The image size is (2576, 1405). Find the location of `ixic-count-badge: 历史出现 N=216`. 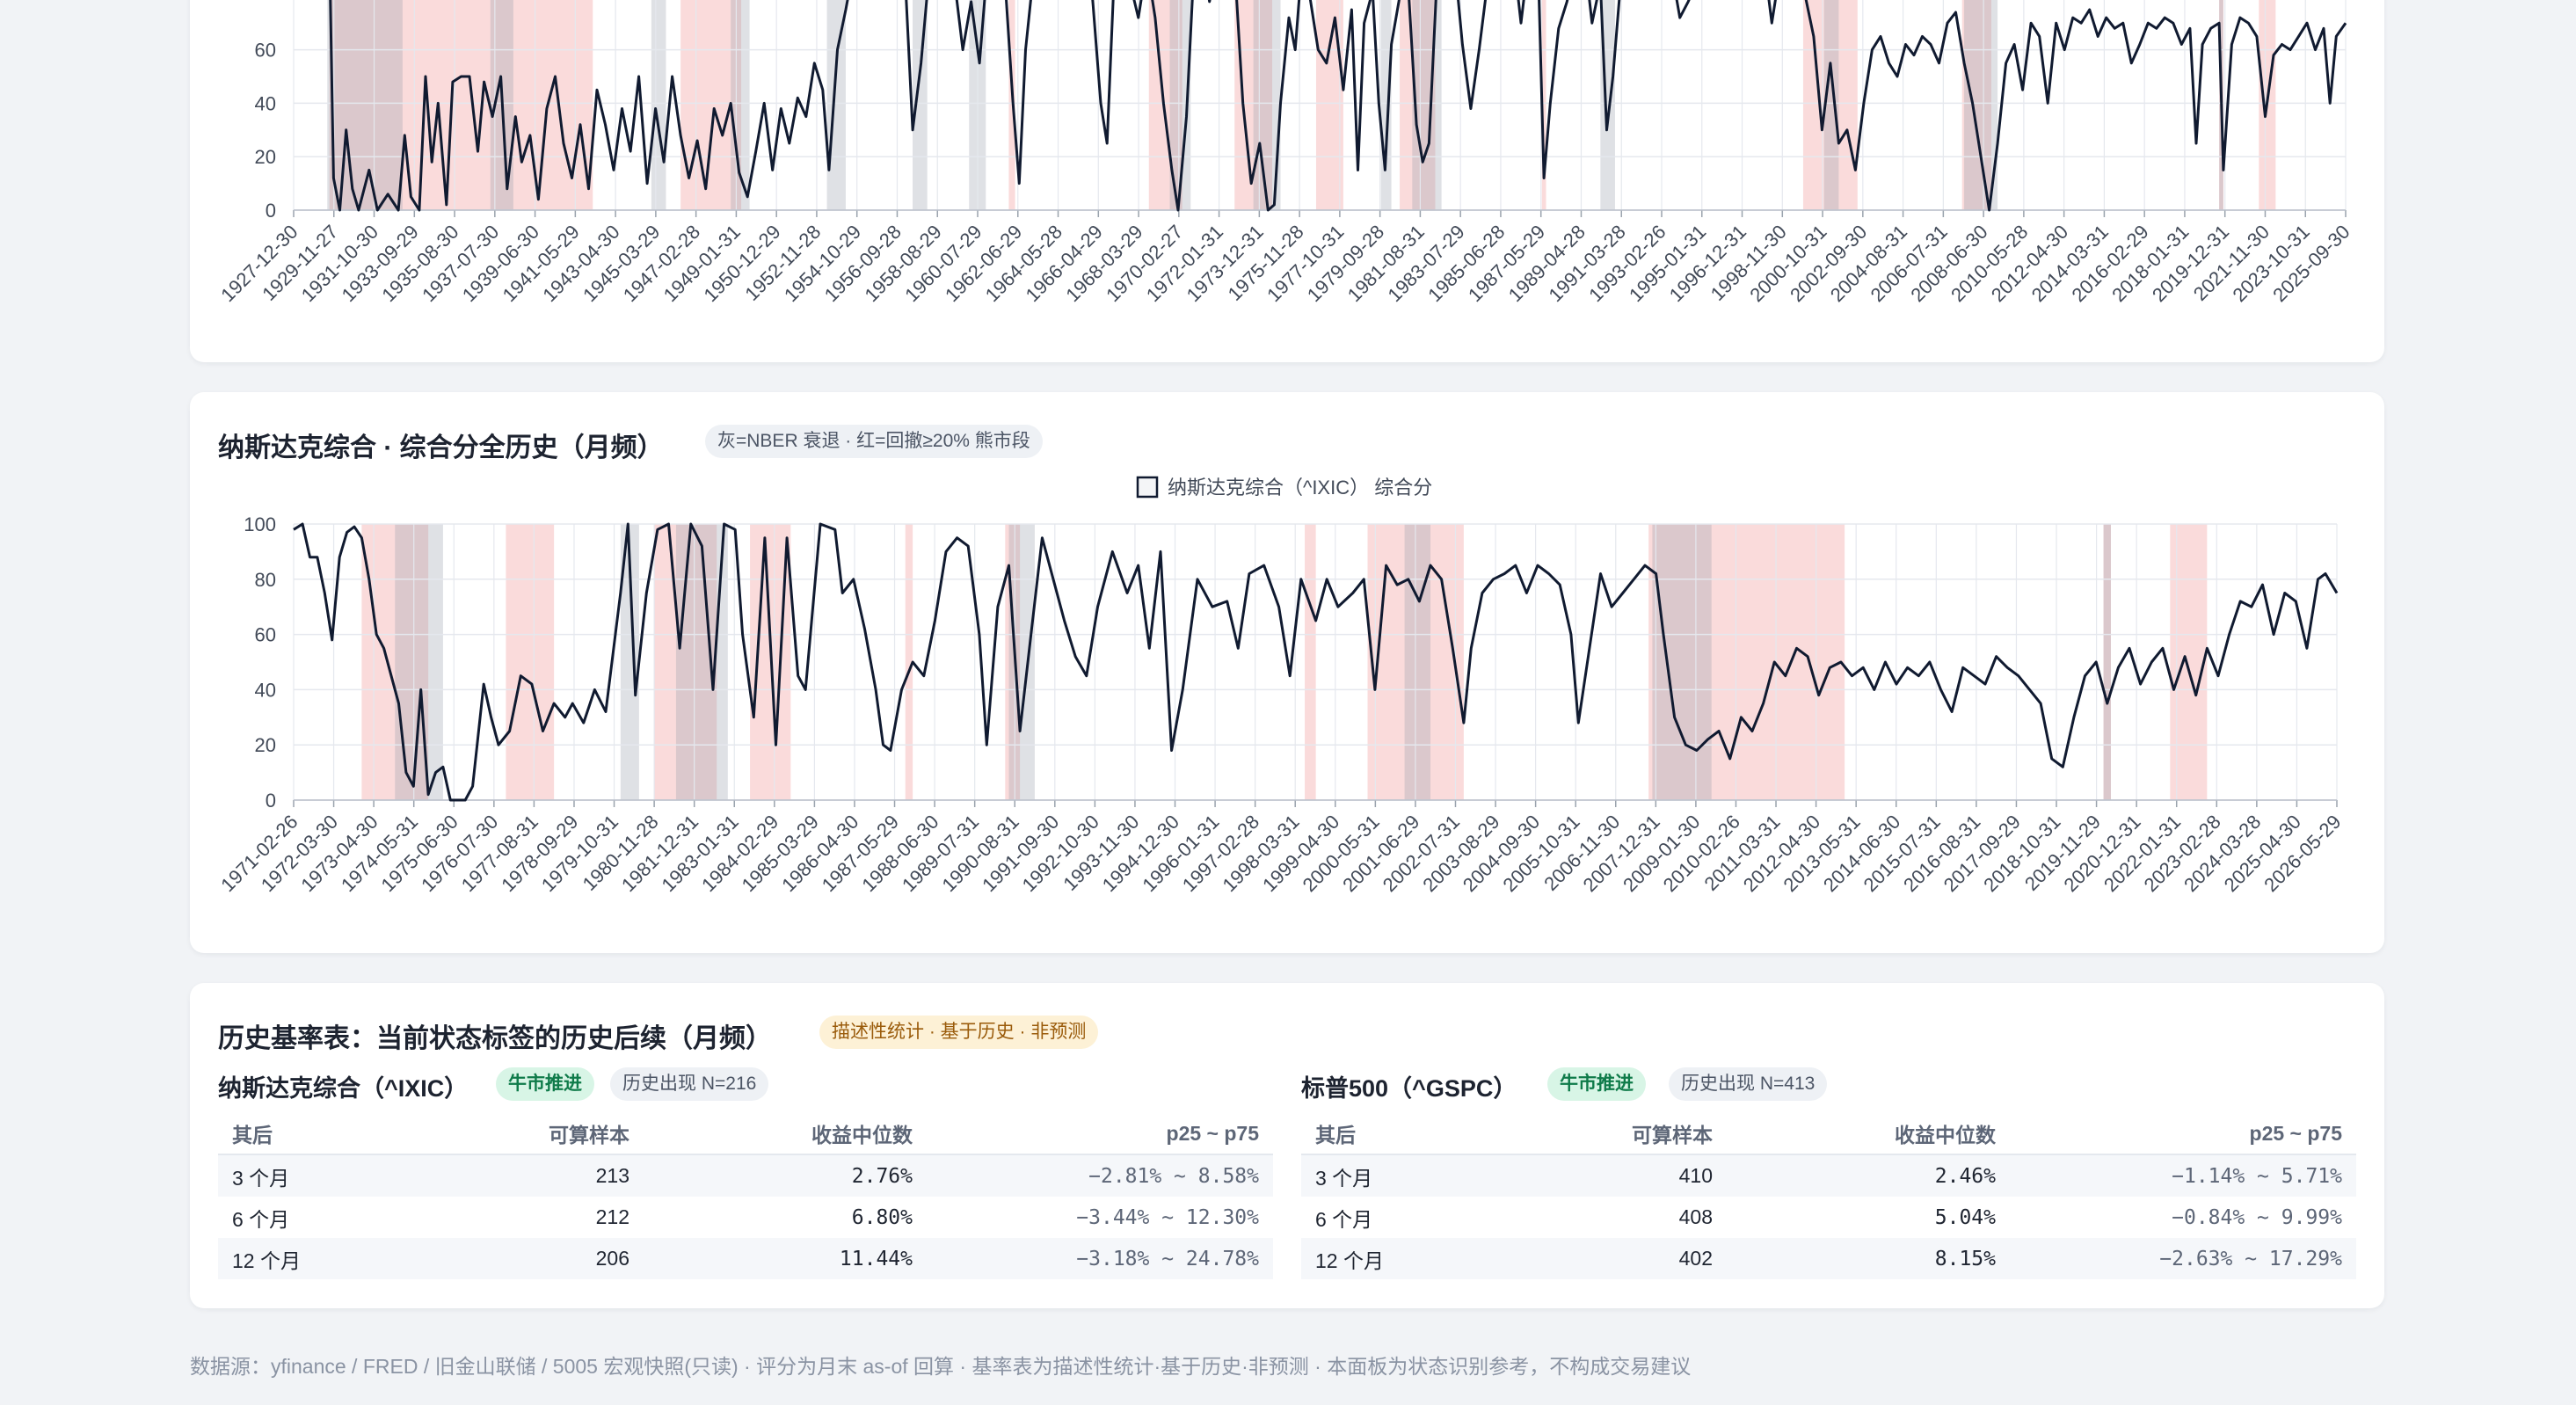

ixic-count-badge: 历史出现 N=216 is located at coordinates (689, 1084).